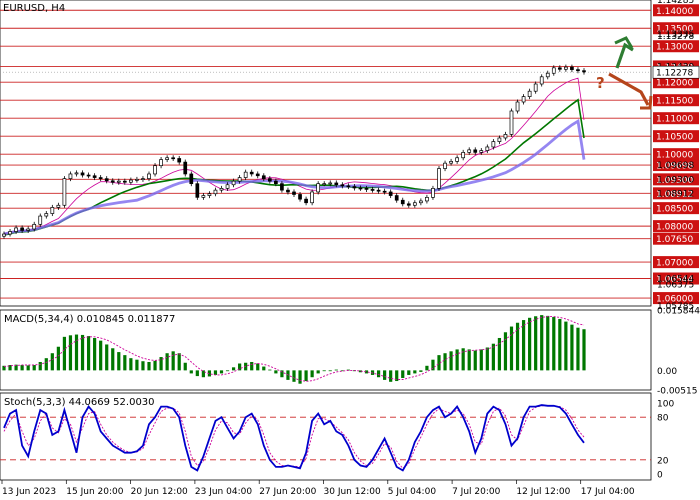 The height and width of the screenshot is (500, 700). I want to click on time-label: 30 Jun 12:00, so click(352, 492).